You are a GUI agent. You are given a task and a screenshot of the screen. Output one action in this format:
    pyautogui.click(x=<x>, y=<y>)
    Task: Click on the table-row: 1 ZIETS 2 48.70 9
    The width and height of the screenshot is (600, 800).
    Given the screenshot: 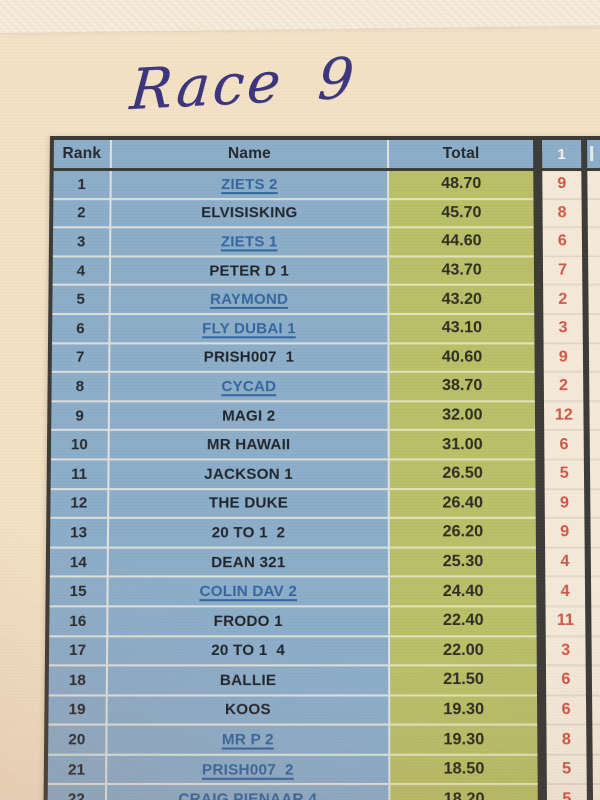 What is the action you would take?
    pyautogui.click(x=326, y=185)
    